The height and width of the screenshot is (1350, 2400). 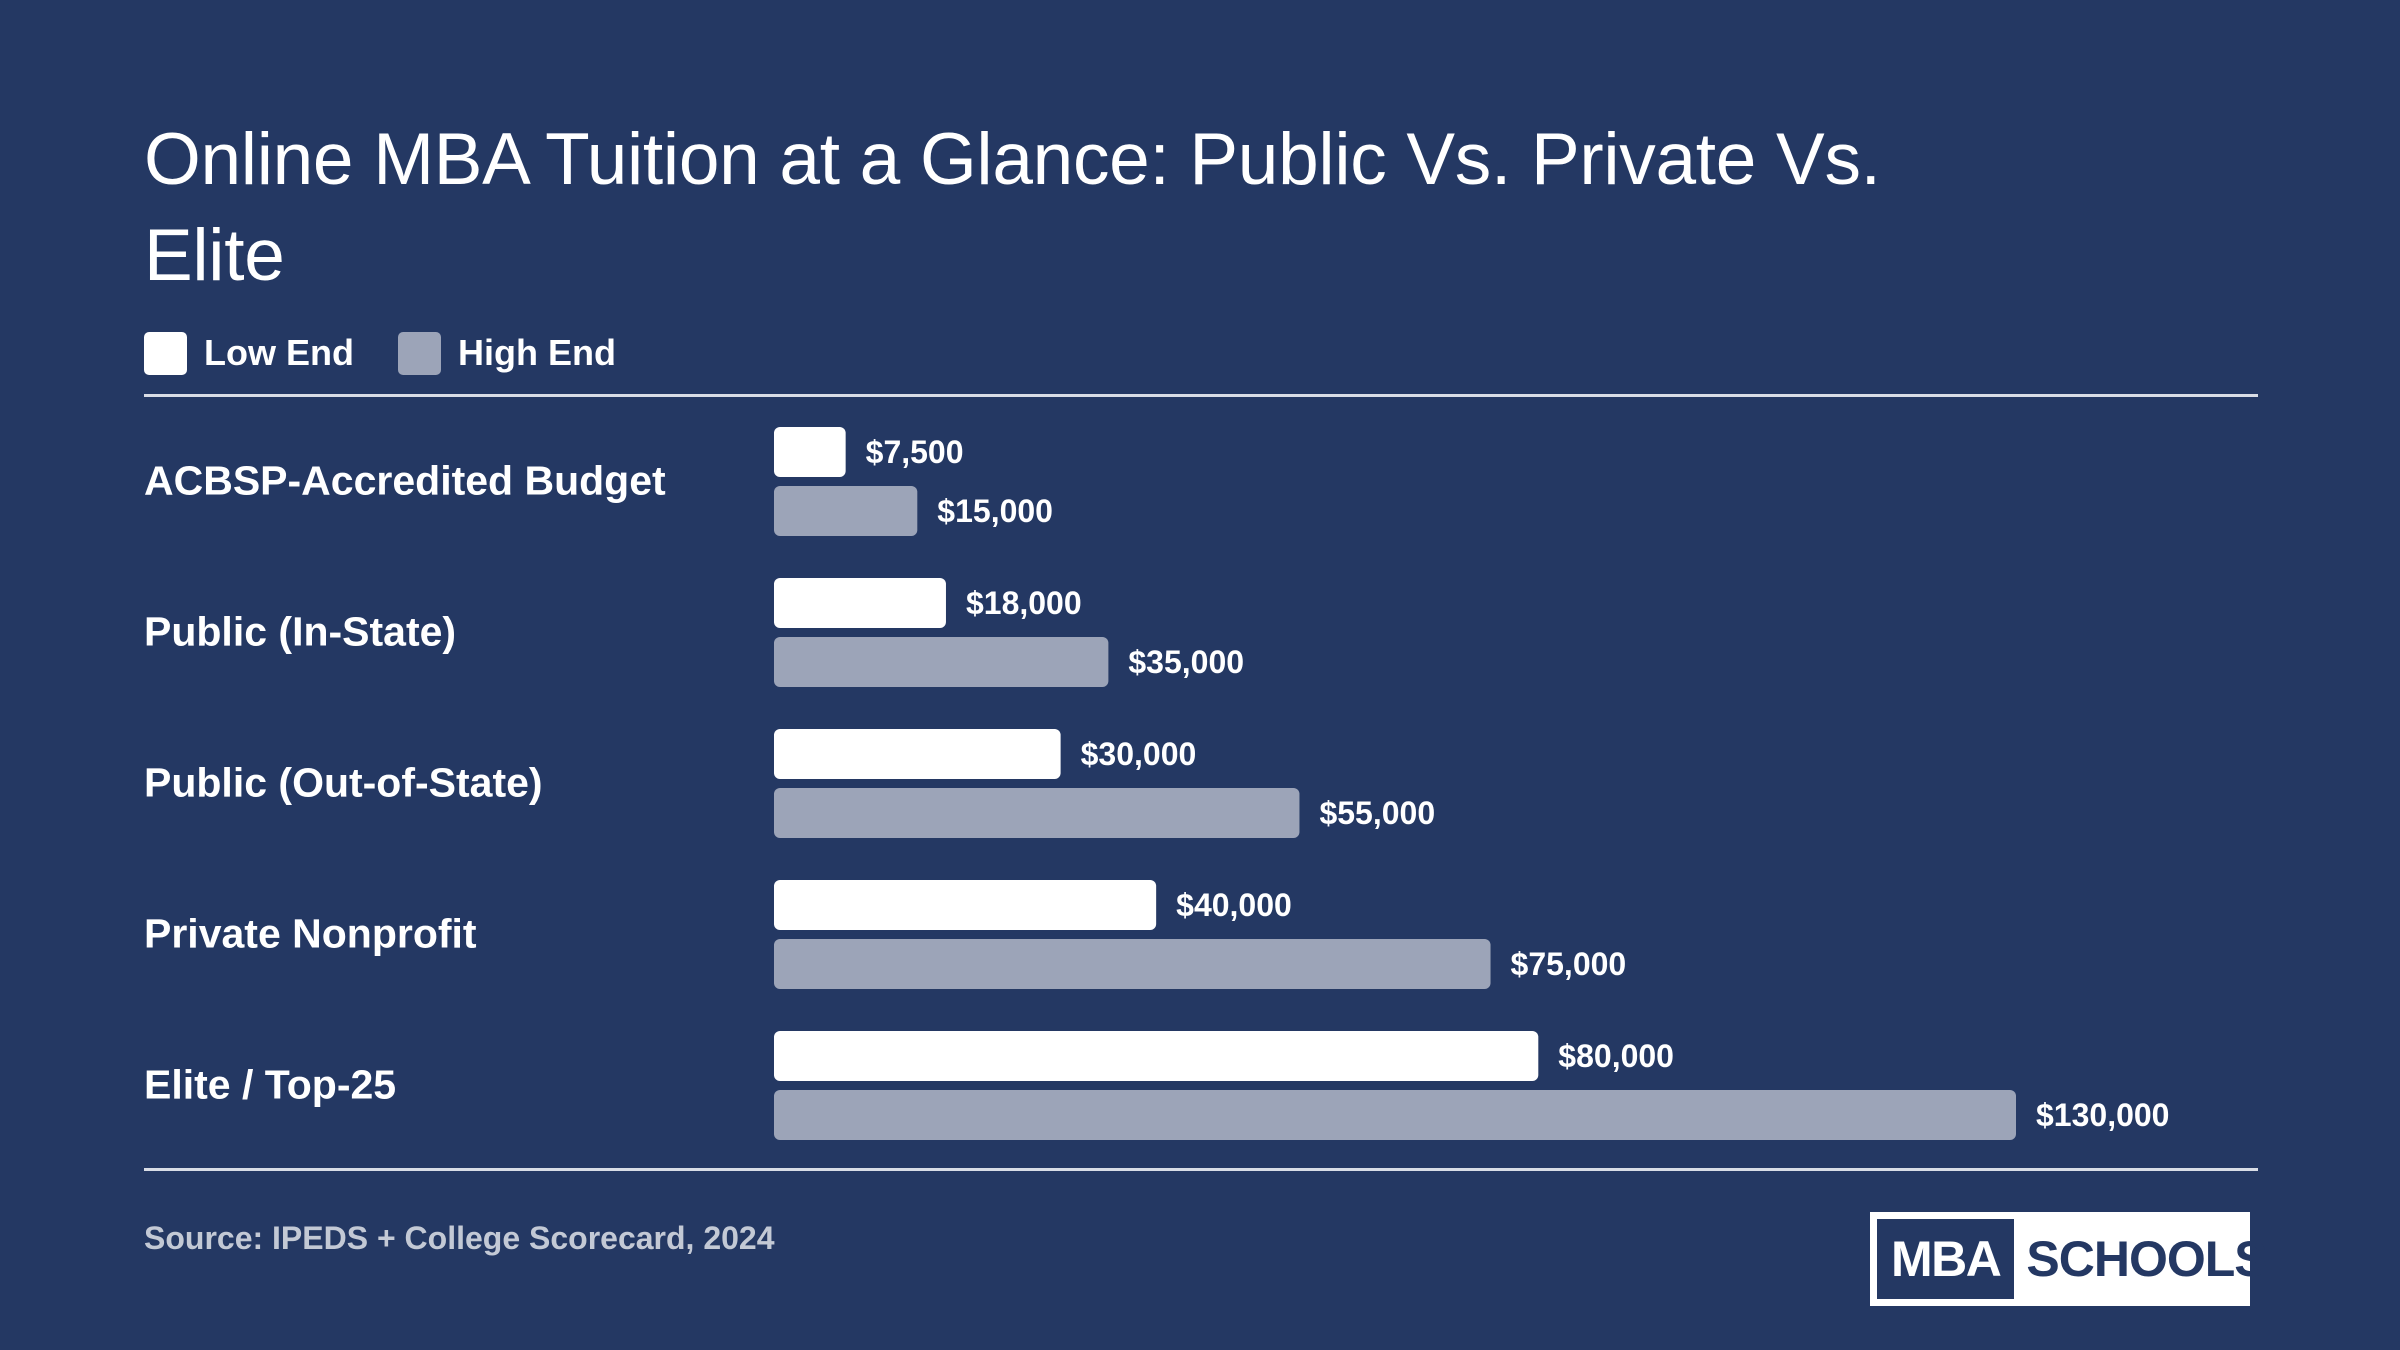 I want to click on bottom-divider, so click(x=1201, y=1169).